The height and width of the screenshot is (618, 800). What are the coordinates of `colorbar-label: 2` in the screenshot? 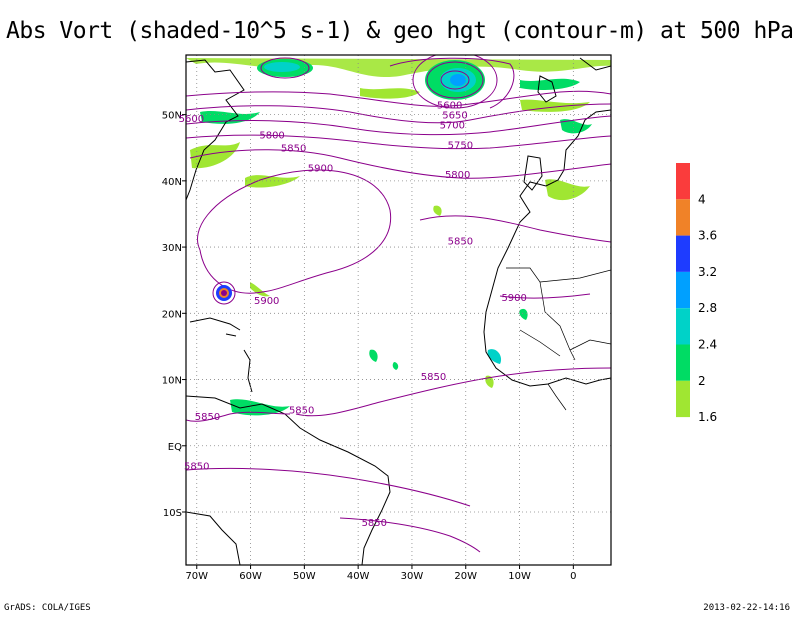 It's located at (702, 381).